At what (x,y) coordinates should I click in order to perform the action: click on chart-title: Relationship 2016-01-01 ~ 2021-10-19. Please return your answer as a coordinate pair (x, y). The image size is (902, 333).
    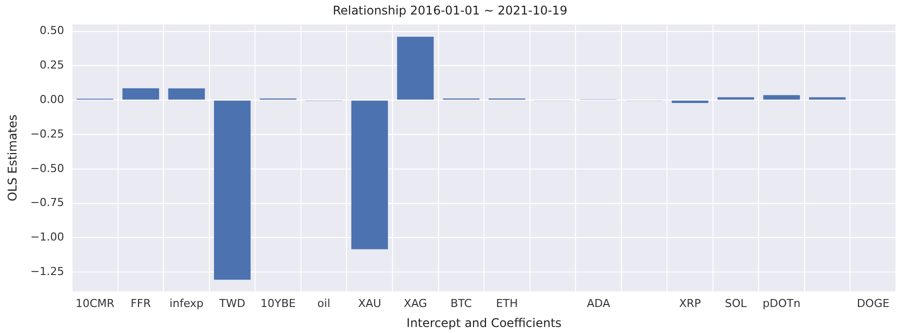
    Looking at the image, I should click on (450, 10).